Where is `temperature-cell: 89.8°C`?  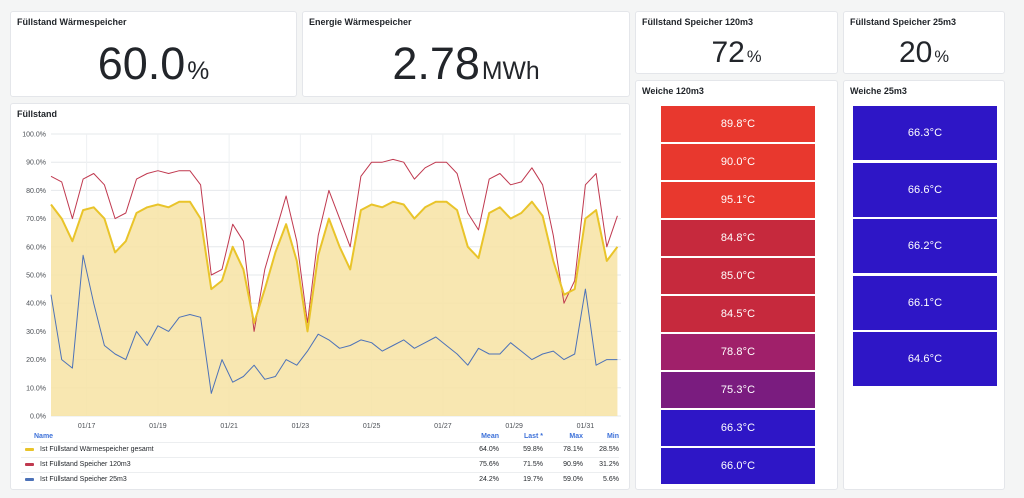 temperature-cell: 89.8°C is located at coordinates (738, 124).